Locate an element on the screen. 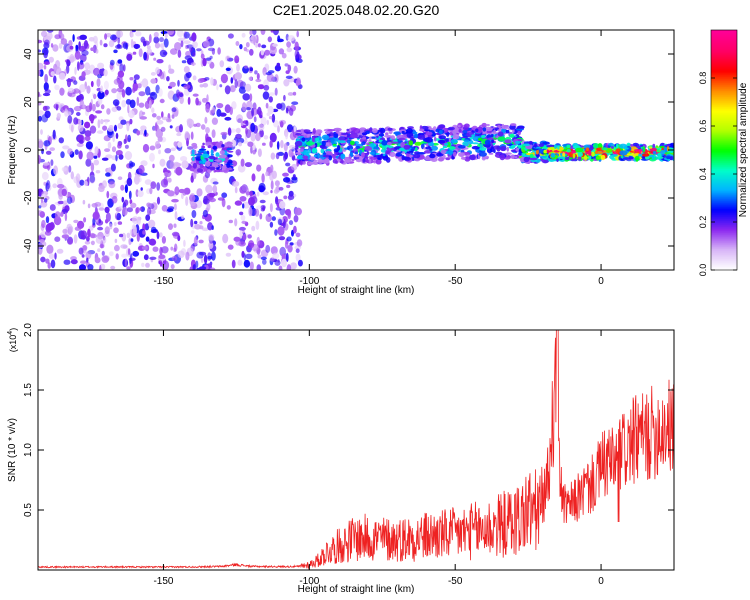 This screenshot has width=750, height=600. y-tick-label: 20 is located at coordinates (28, 102).